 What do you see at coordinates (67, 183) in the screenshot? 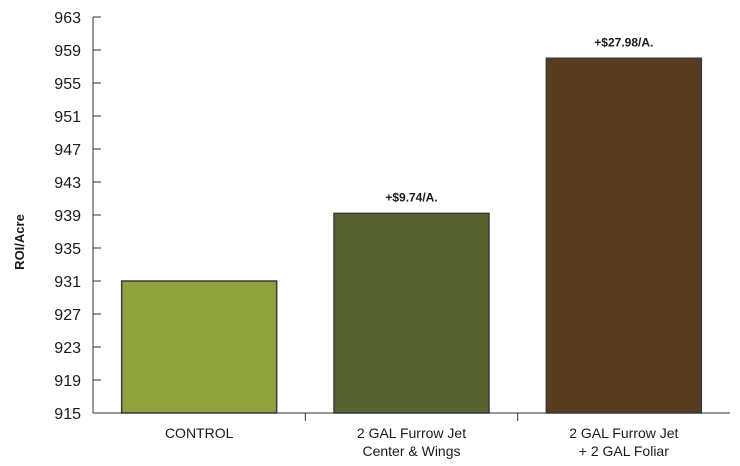
I see `y-tick-label: 943` at bounding box center [67, 183].